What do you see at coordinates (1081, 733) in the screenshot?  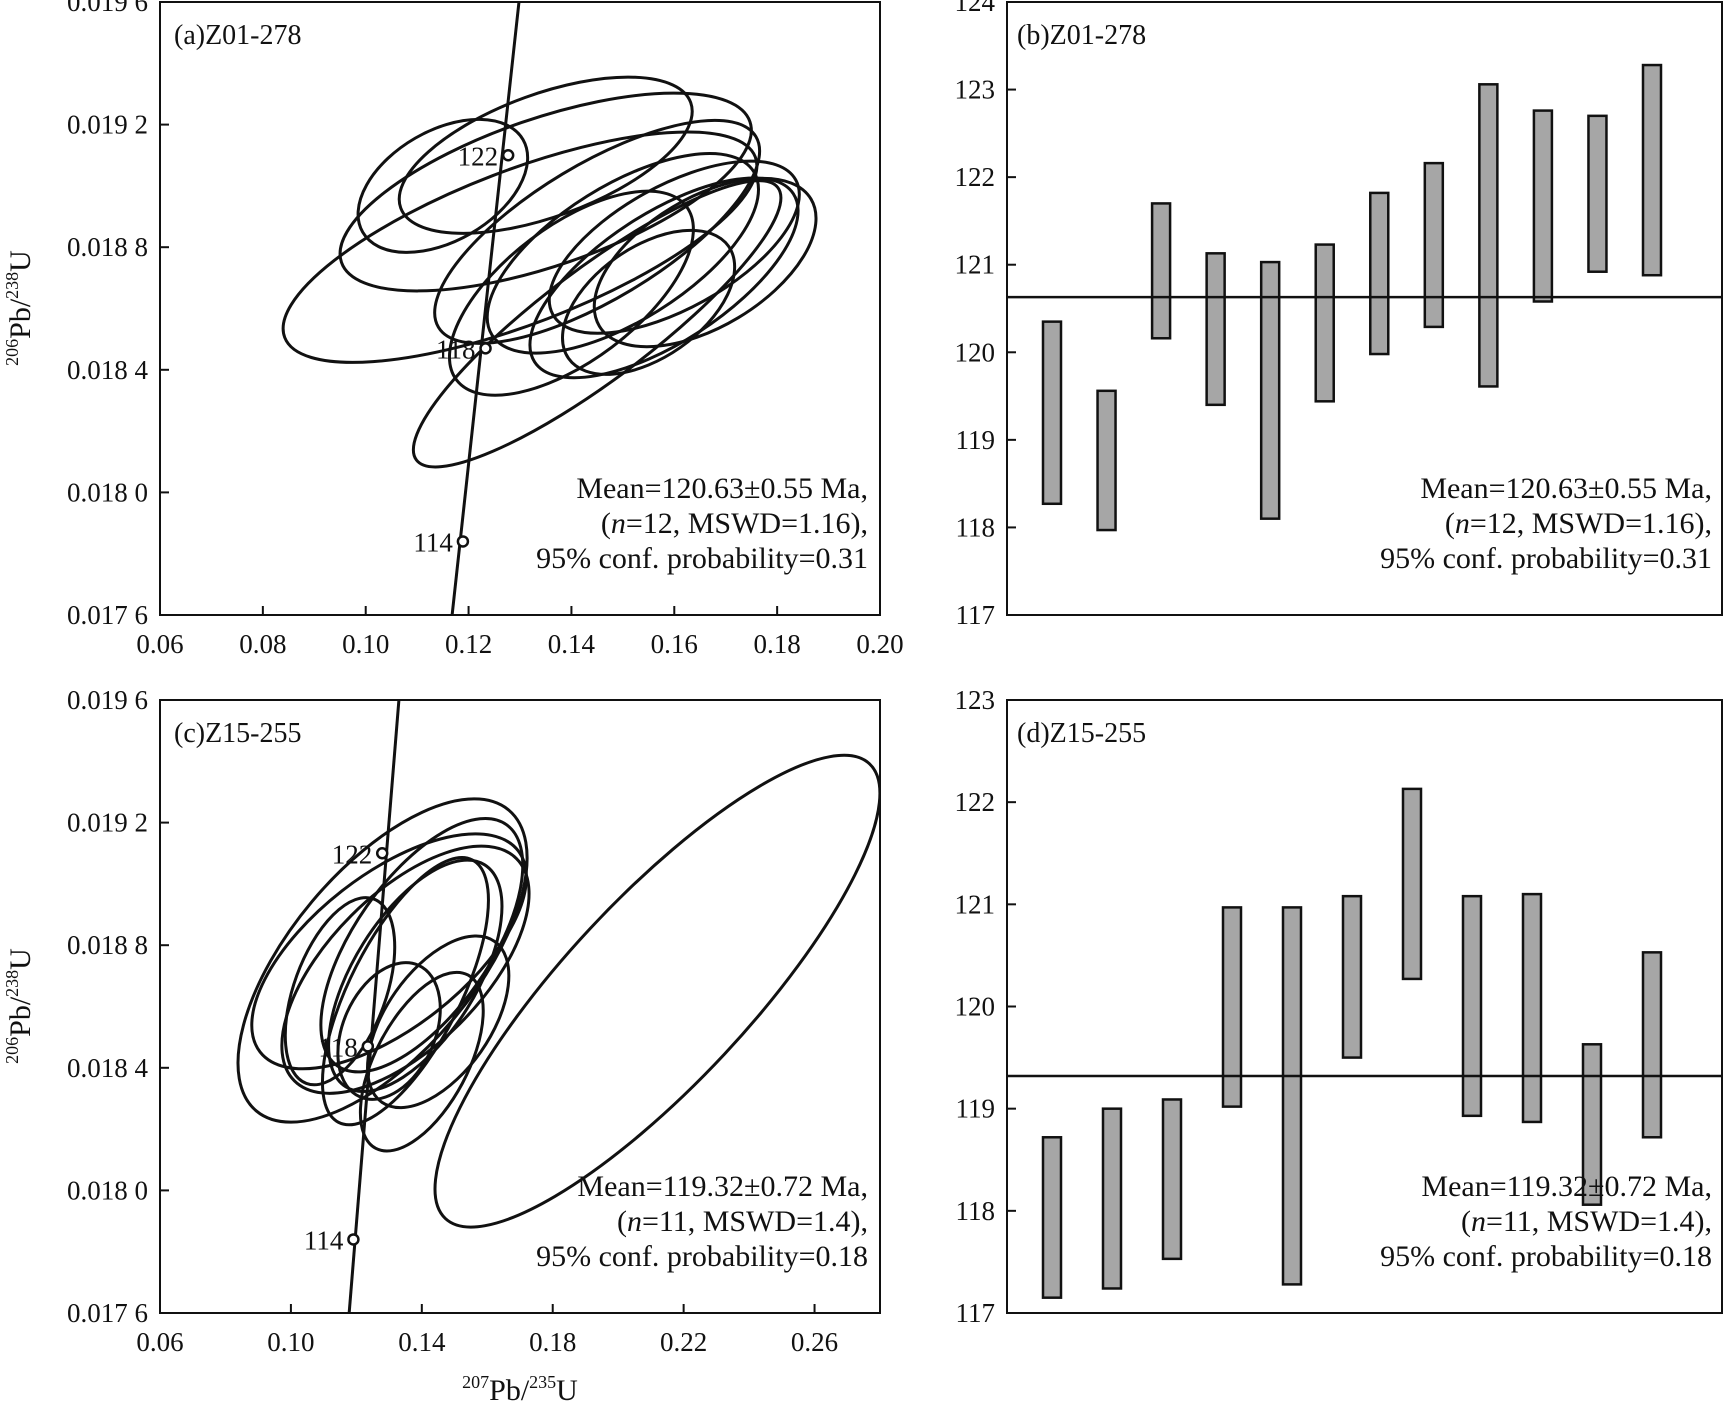 I see `panel-d-title: (d)Z15-255` at bounding box center [1081, 733].